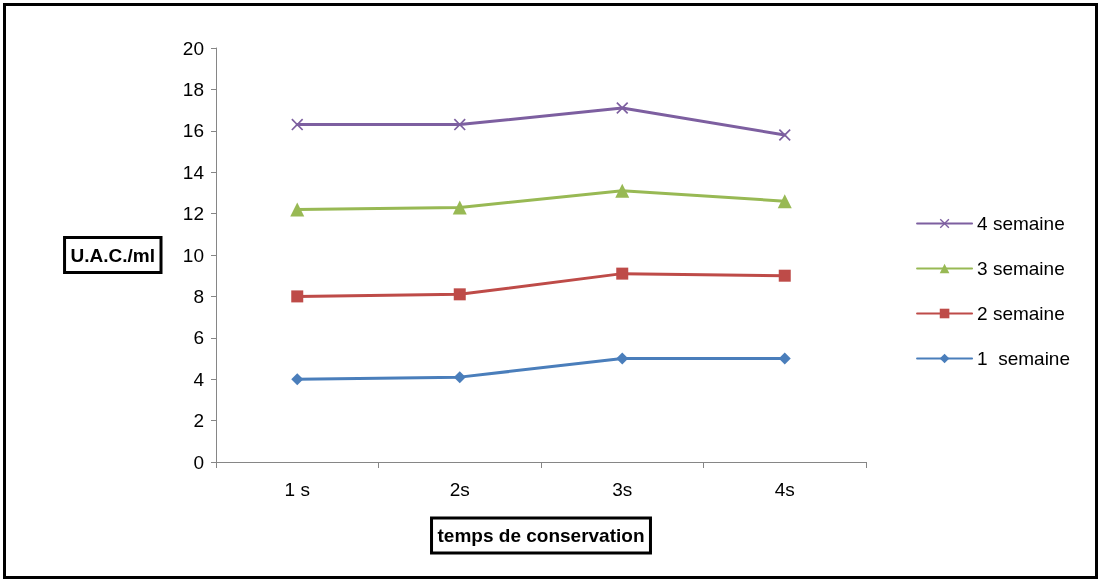  What do you see at coordinates (193, 48) in the screenshot?
I see `y-tick-label: 20` at bounding box center [193, 48].